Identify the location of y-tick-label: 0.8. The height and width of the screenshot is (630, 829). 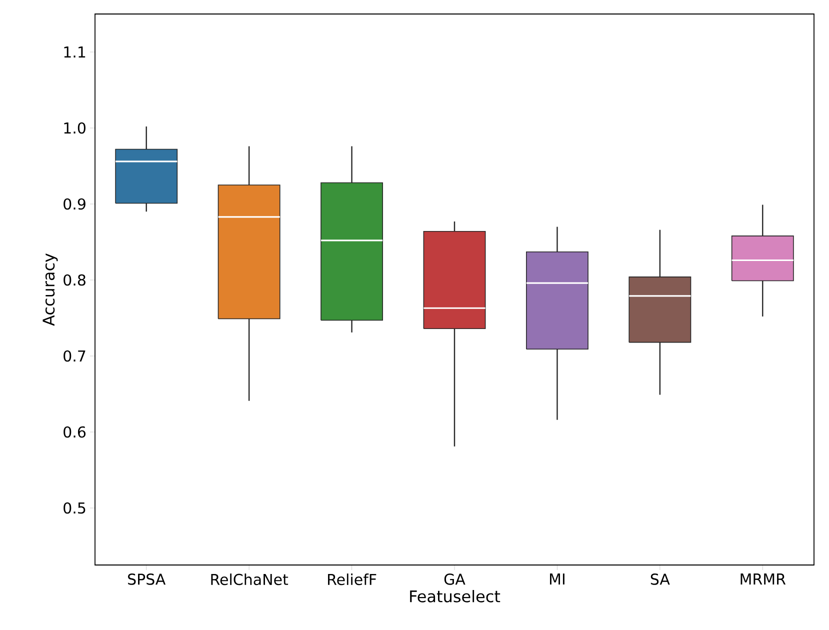
(75, 280).